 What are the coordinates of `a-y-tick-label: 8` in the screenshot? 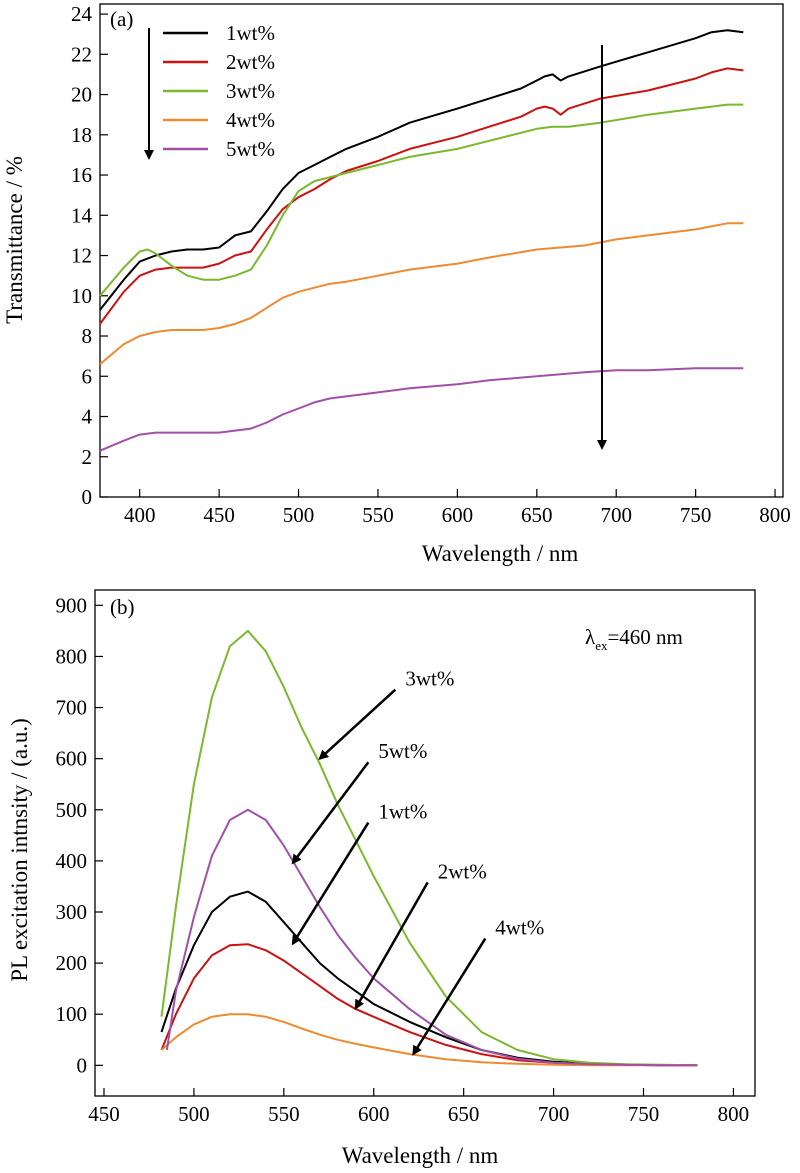 It's located at (87, 336).